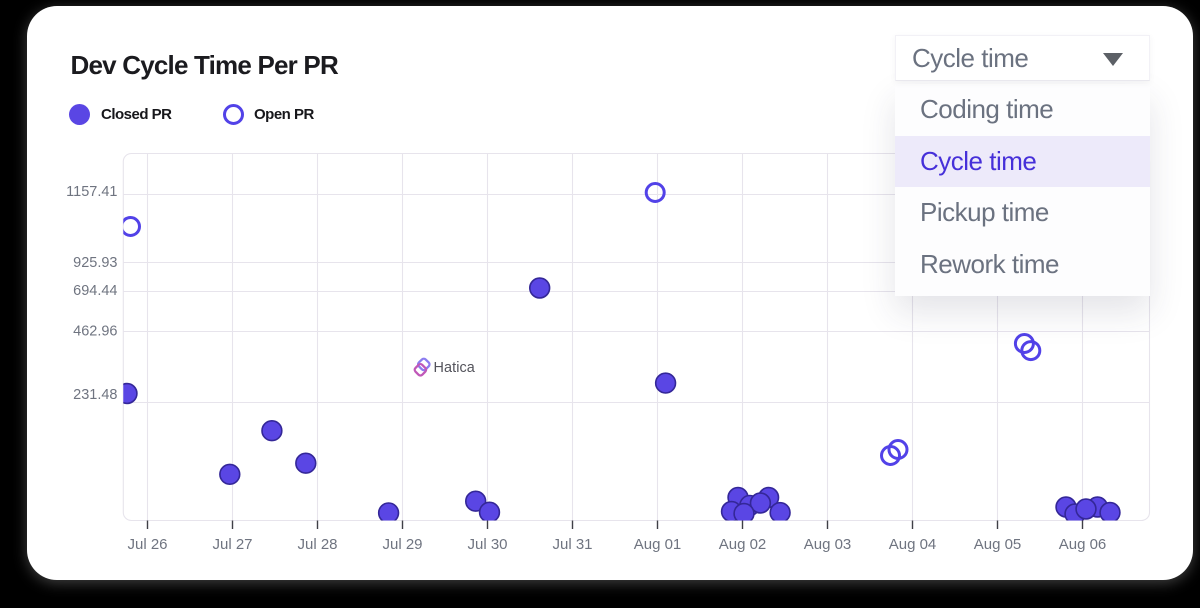 This screenshot has width=1200, height=608. I want to click on svg-text: Jul 31, so click(572, 544).